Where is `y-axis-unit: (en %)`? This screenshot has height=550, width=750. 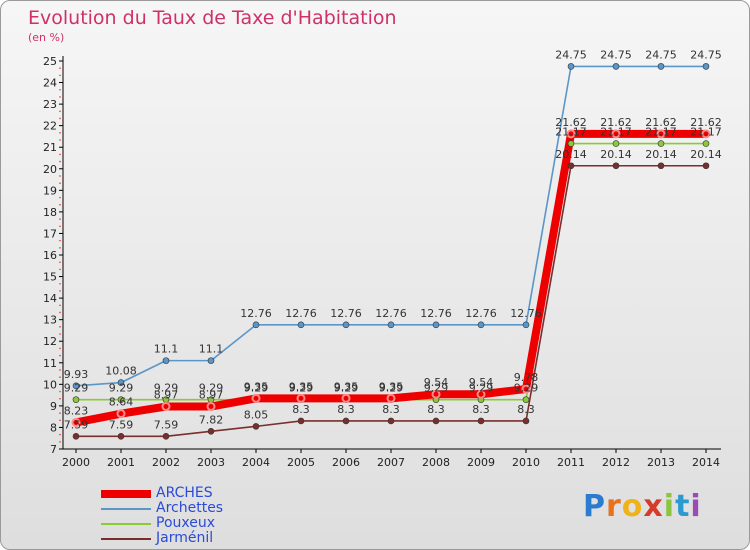 y-axis-unit: (en %) is located at coordinates (46, 37).